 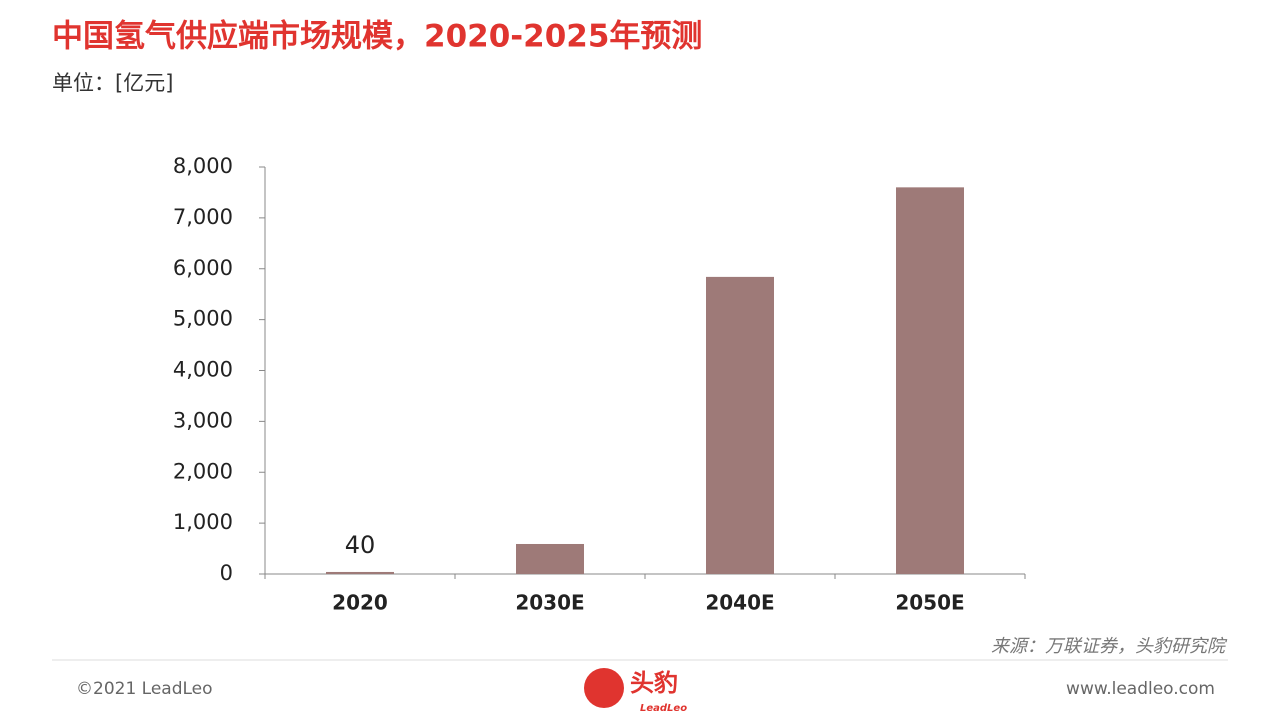 I want to click on y-tick-label: 1,000, so click(x=203, y=522).